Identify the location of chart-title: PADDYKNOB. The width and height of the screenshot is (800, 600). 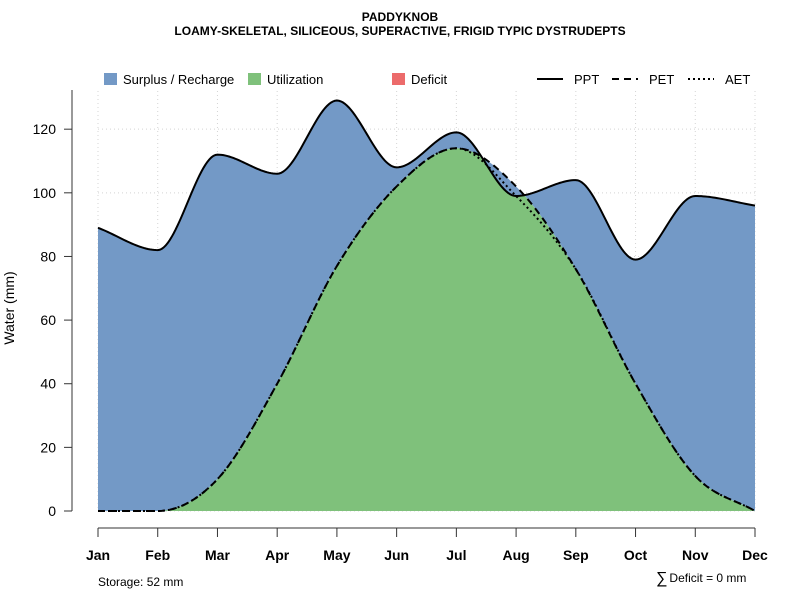
(400, 17).